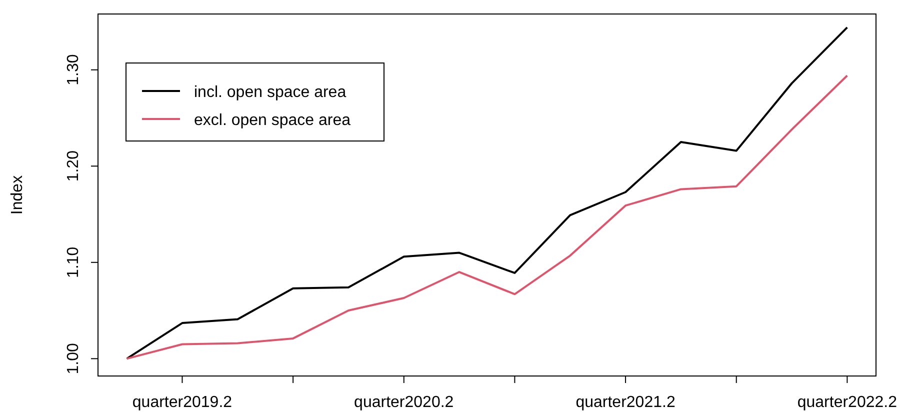 This screenshot has height=418, width=911. Describe the element at coordinates (73, 358) in the screenshot. I see `y-tick-label: 1.00` at that location.